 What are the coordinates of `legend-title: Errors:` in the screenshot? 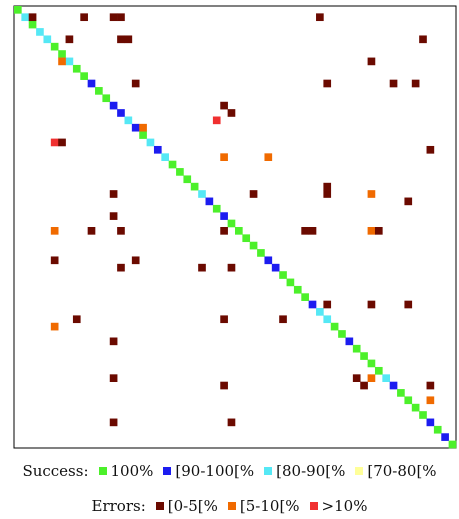 It's located at (118, 506).